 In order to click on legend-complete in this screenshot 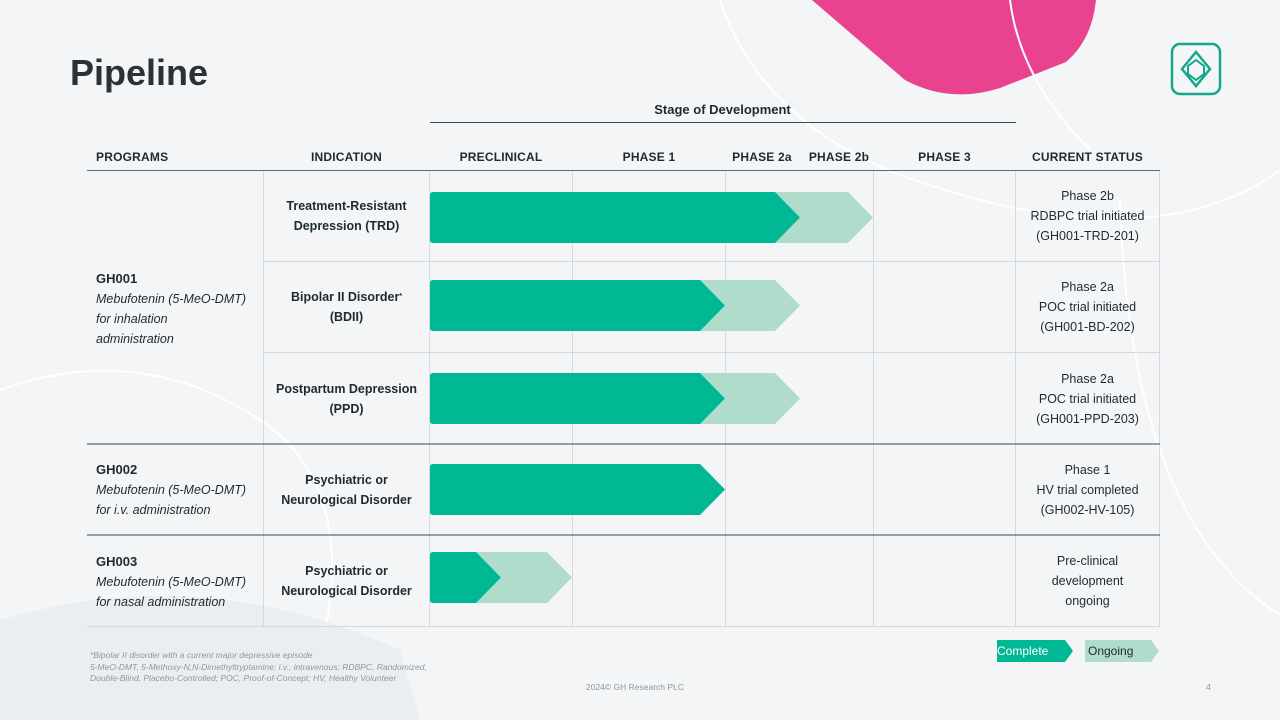, I will do `click(1035, 651)`.